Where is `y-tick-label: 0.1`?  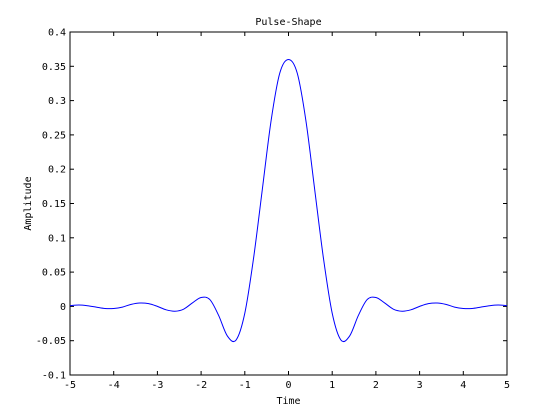
y-tick-label: 0.1 is located at coordinates (57, 238).